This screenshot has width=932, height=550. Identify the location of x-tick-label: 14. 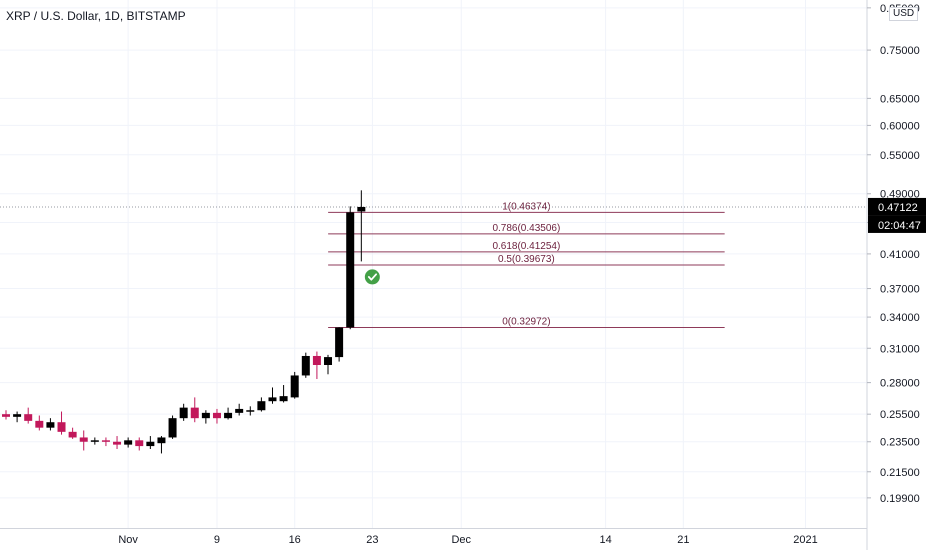
(605, 540).